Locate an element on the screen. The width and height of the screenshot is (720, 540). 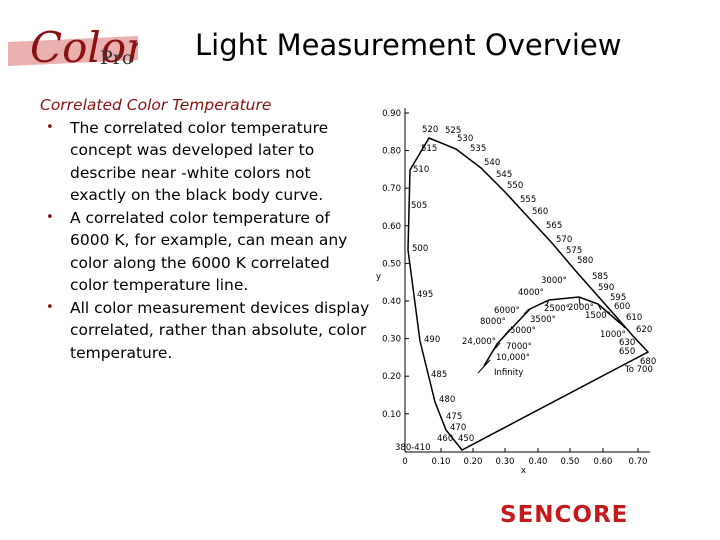
wavelength-label: To 700 is located at coordinates (638, 370).